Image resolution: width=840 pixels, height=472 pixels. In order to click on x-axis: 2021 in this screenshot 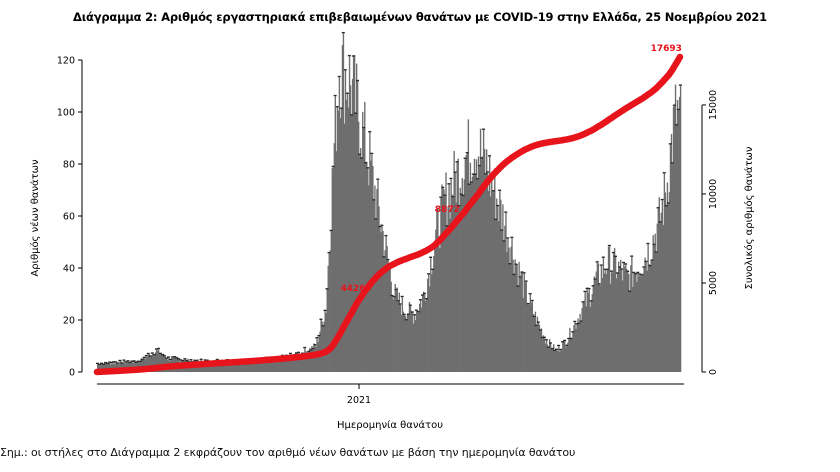, I will do `click(390, 394)`.